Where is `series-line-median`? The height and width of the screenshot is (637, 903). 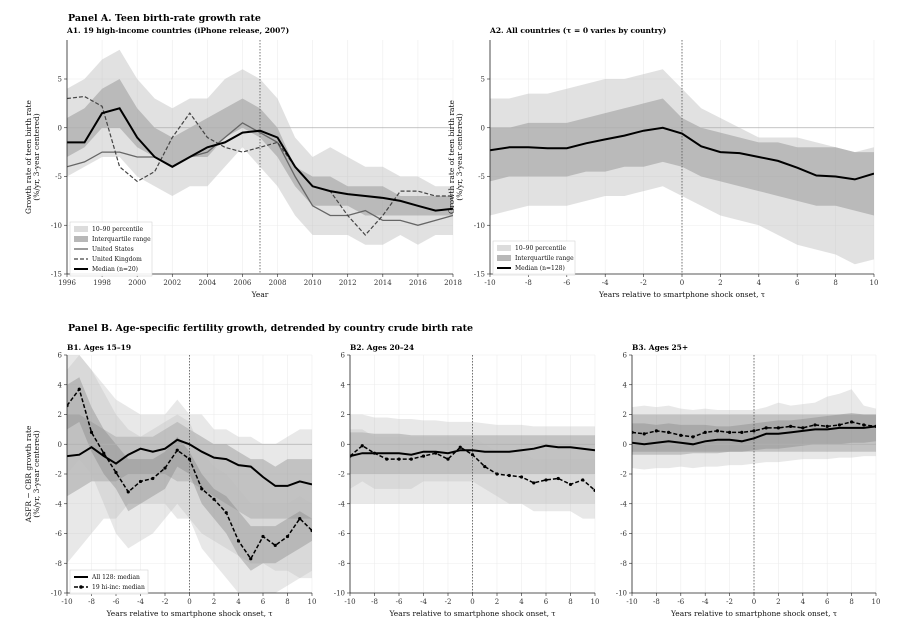
series-line-median is located at coordinates (260, 159).